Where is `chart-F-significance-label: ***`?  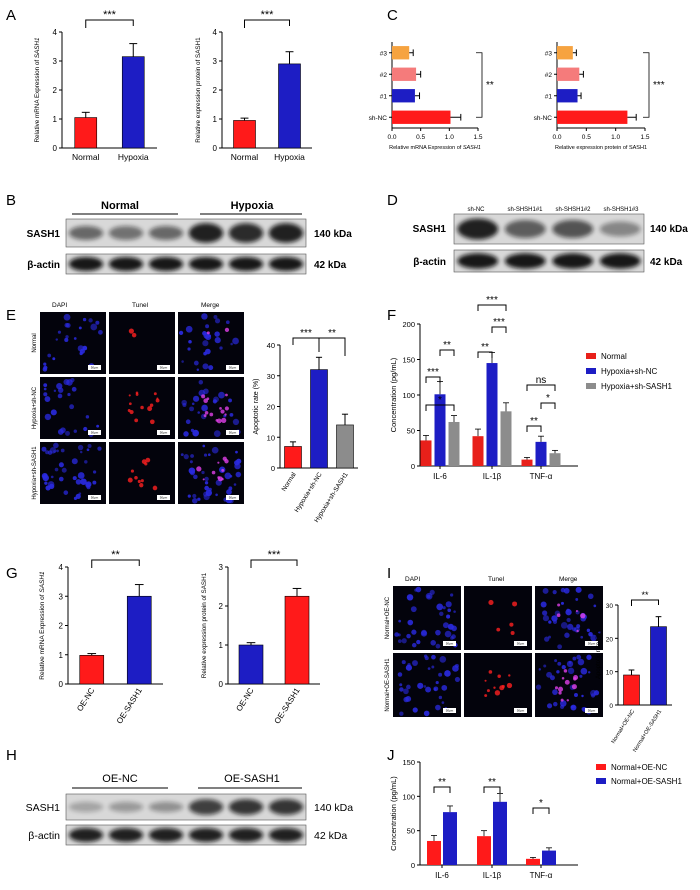 chart-F-significance-label: *** is located at coordinates (499, 322).